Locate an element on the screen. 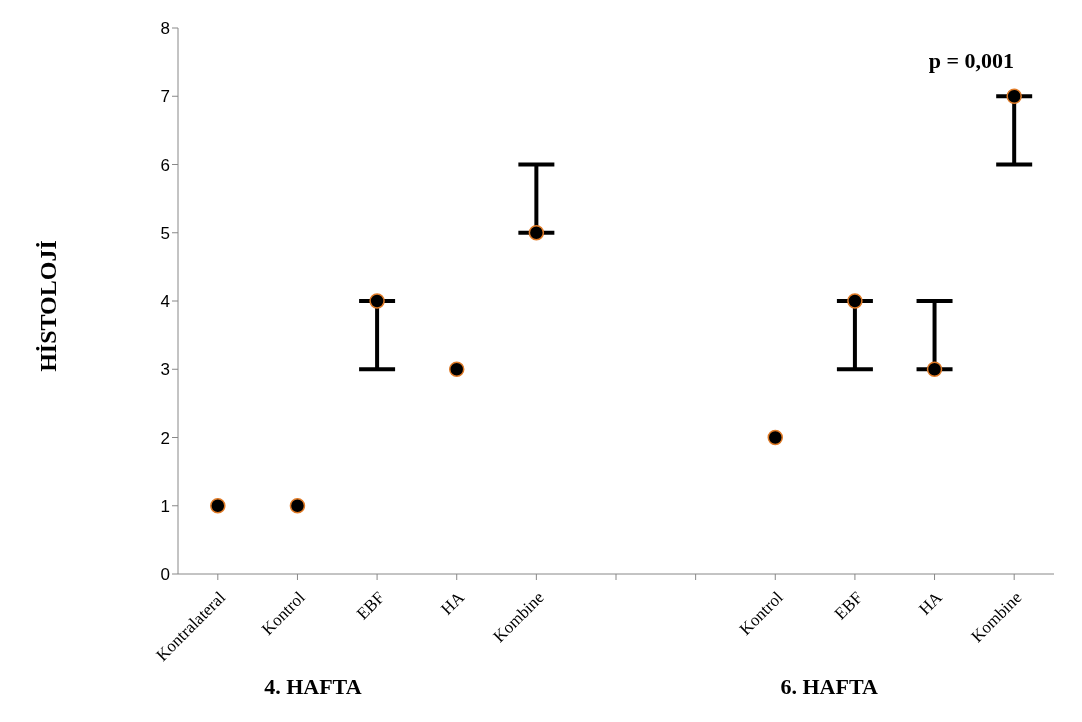 The image size is (1082, 722). y-tick-label: 1 is located at coordinates (165, 506).